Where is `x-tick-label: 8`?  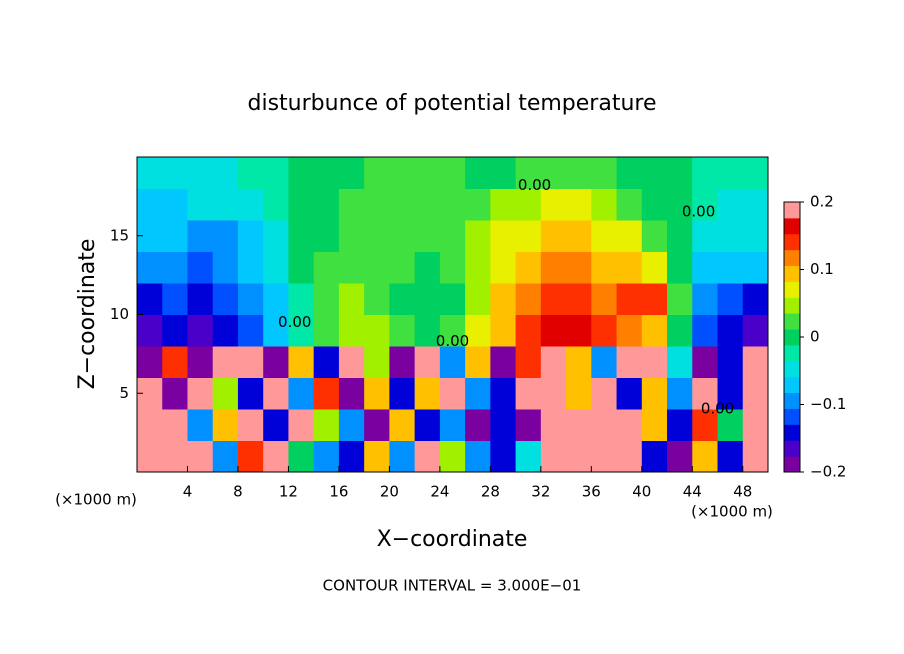
x-tick-label: 8 is located at coordinates (238, 492).